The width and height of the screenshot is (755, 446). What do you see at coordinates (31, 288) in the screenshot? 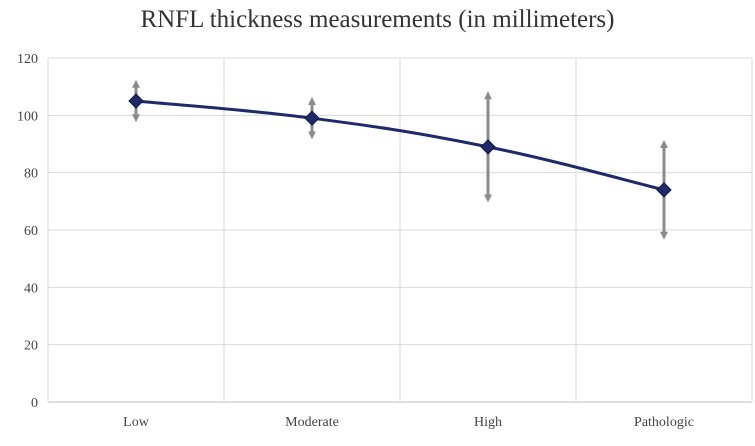
I see `y-tick-label: 40` at bounding box center [31, 288].